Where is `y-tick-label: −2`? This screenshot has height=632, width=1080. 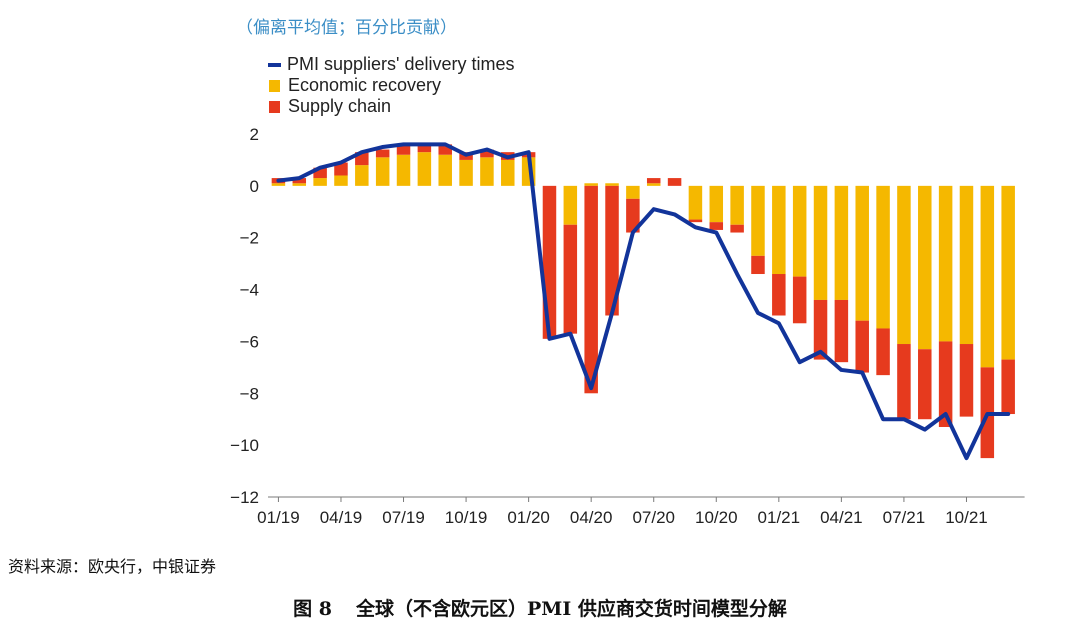 y-tick-label: −2 is located at coordinates (249, 238).